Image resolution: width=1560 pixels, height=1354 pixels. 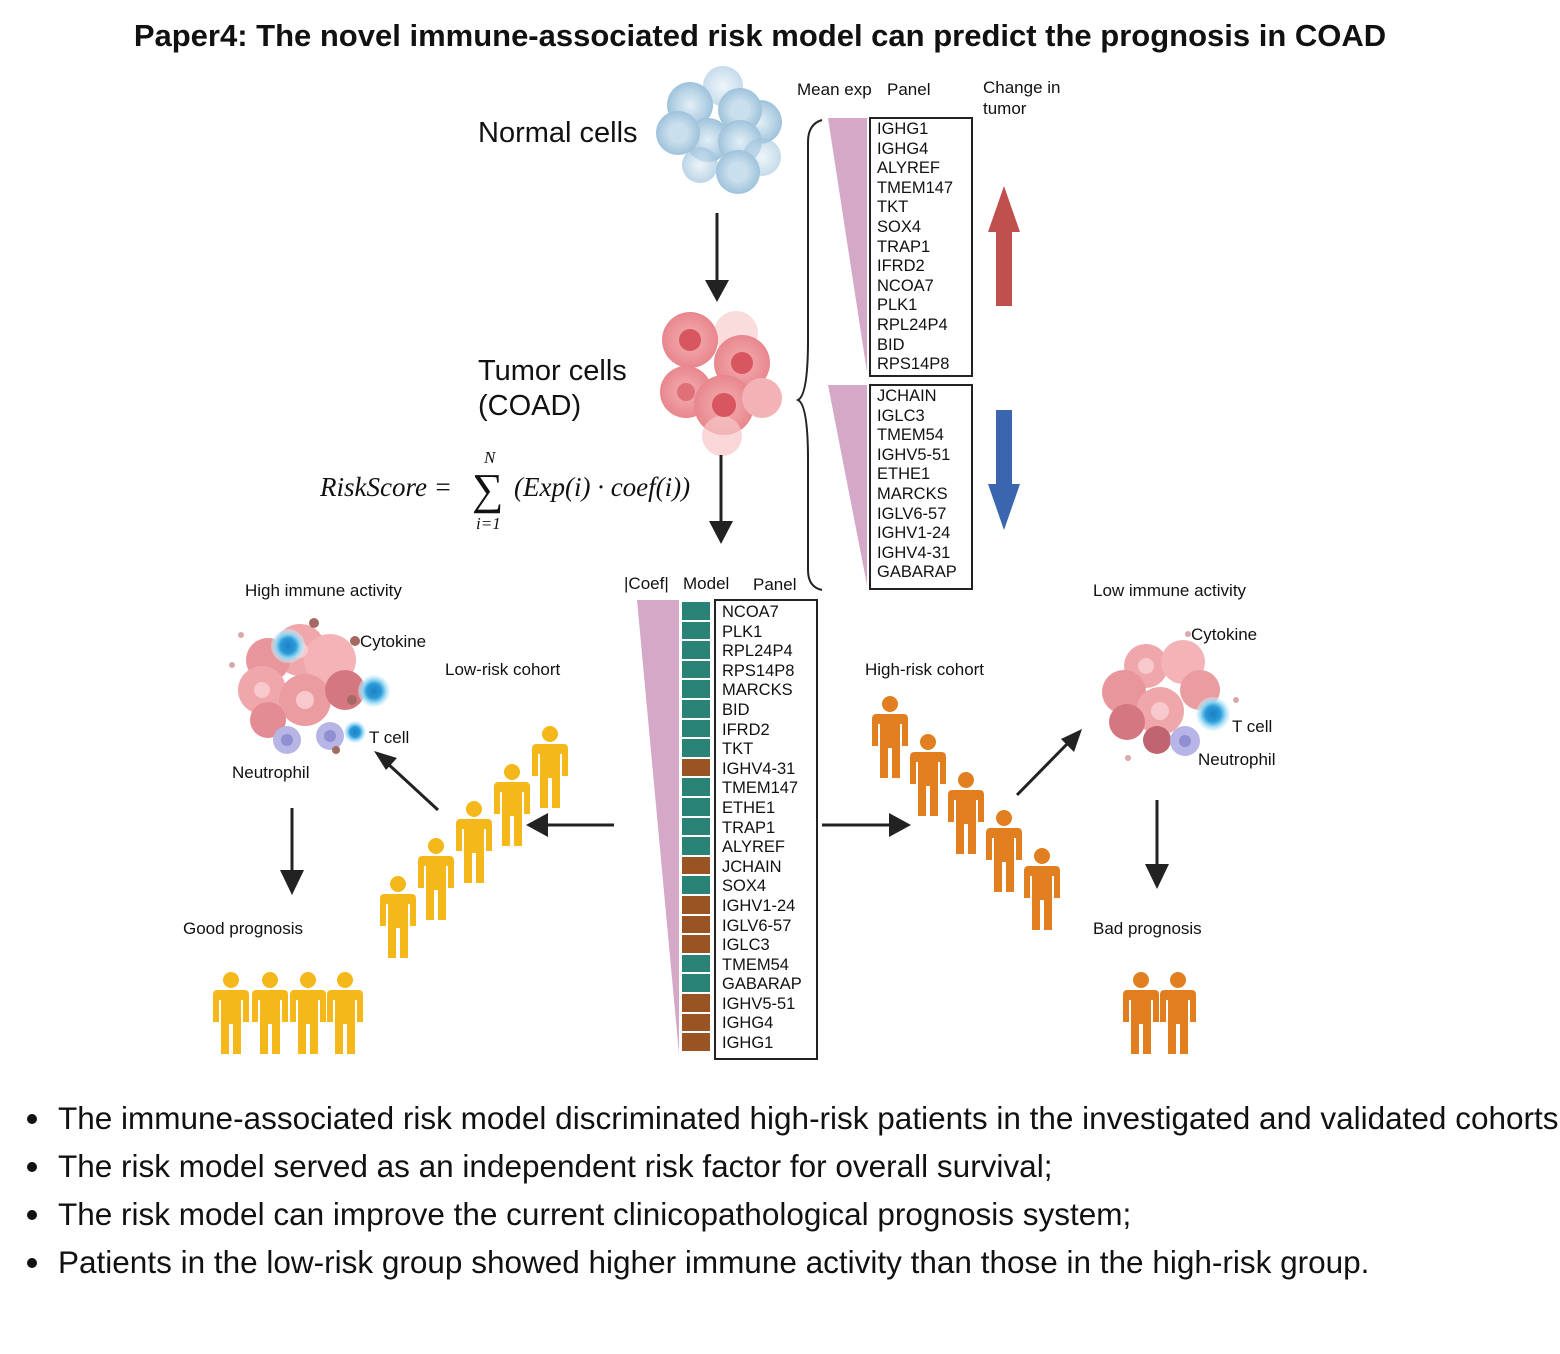 I want to click on mean-exp-triangle-up, so click(x=847, y=245).